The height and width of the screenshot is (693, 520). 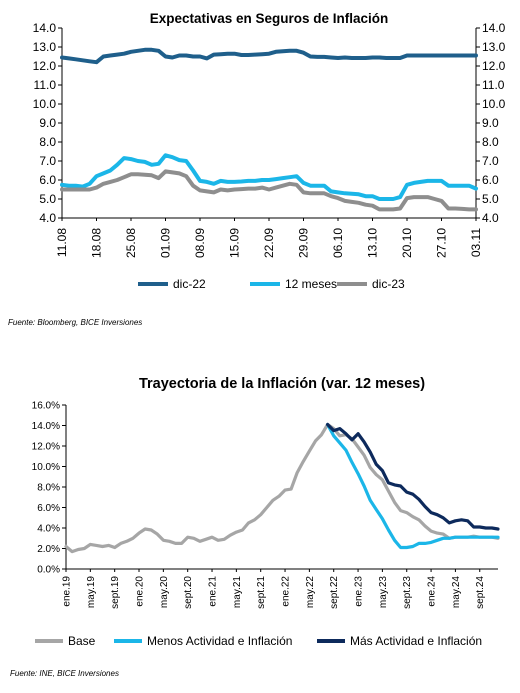 What do you see at coordinates (48, 549) in the screenshot?
I see `y-tick-label: 2.0%` at bounding box center [48, 549].